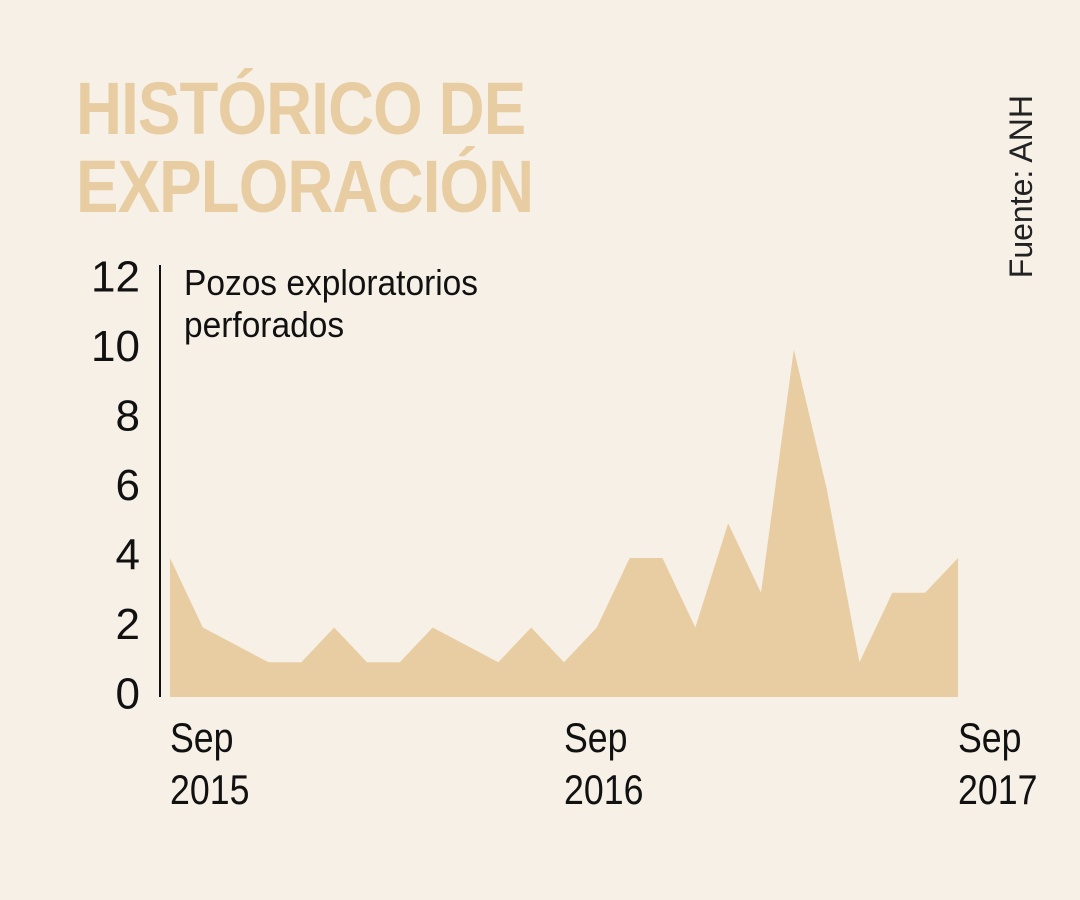 This screenshot has height=900, width=1080. What do you see at coordinates (331, 303) in the screenshot?
I see `chart-subtitle: Pozos exploratorios perforados` at bounding box center [331, 303].